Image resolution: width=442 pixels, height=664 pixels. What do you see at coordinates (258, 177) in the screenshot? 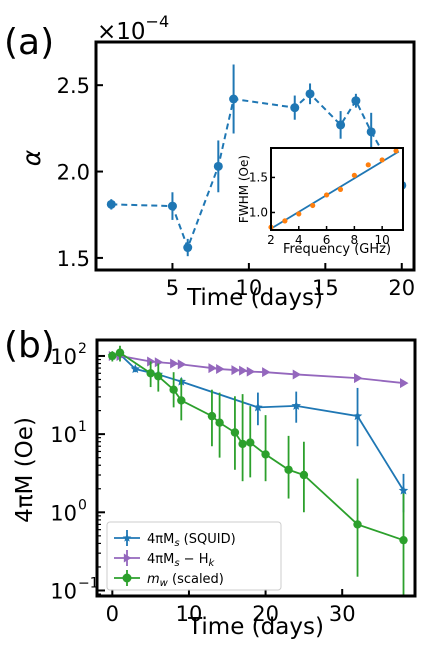
I see `inset-ytick-label: 1.5` at bounding box center [258, 177].